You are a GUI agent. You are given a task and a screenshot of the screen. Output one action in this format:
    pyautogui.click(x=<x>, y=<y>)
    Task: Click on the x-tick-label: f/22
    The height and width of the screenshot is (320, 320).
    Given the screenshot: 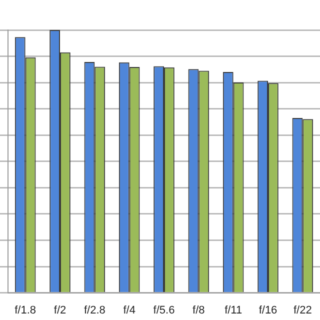 What is the action you would take?
    pyautogui.click(x=302, y=310)
    